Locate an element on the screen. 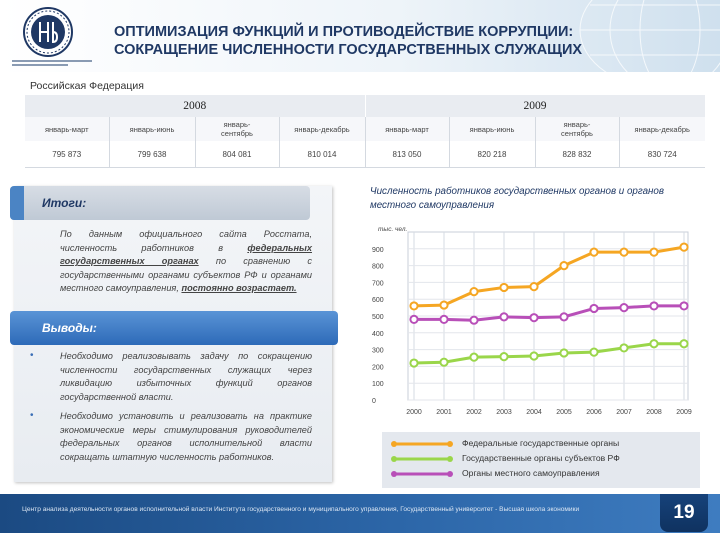  value-cell: 799 638 is located at coordinates (152, 154).